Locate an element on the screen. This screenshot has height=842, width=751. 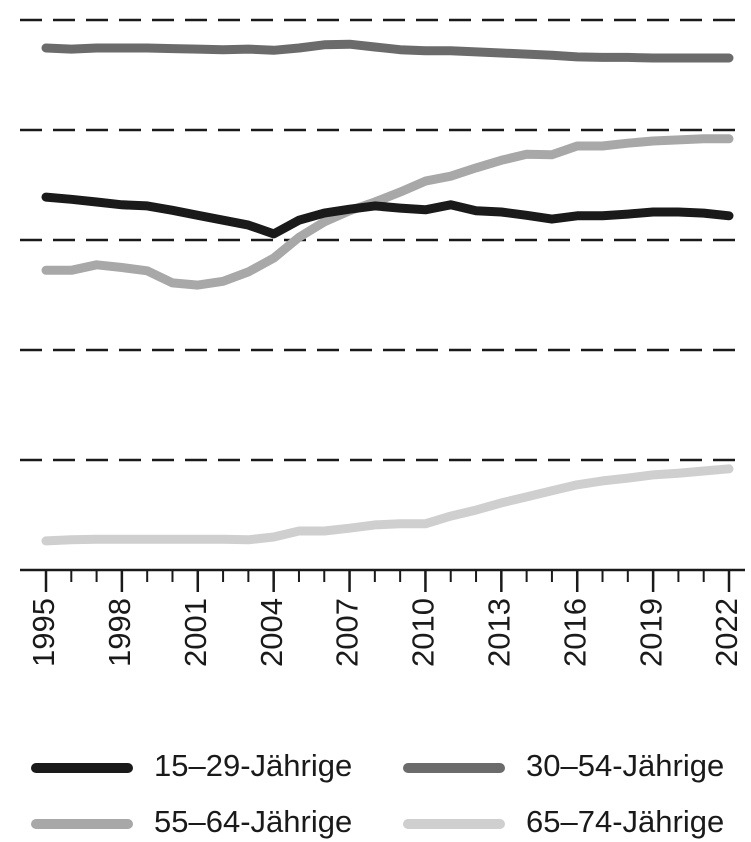
x-tick-label: 2019 is located at coordinates (650, 632).